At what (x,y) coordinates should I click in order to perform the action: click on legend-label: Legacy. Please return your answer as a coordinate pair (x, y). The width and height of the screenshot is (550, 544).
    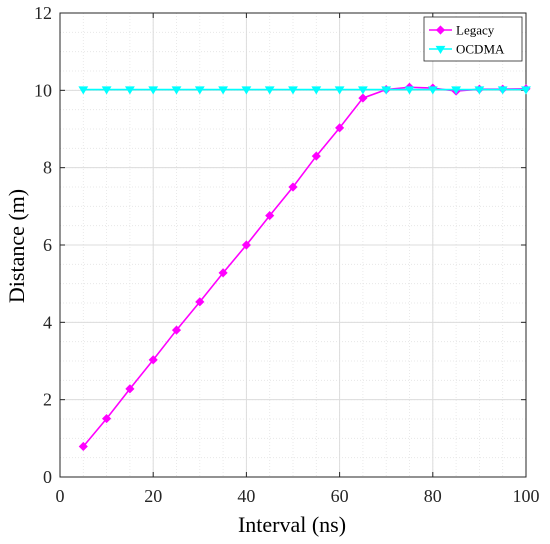
    Looking at the image, I should click on (475, 30).